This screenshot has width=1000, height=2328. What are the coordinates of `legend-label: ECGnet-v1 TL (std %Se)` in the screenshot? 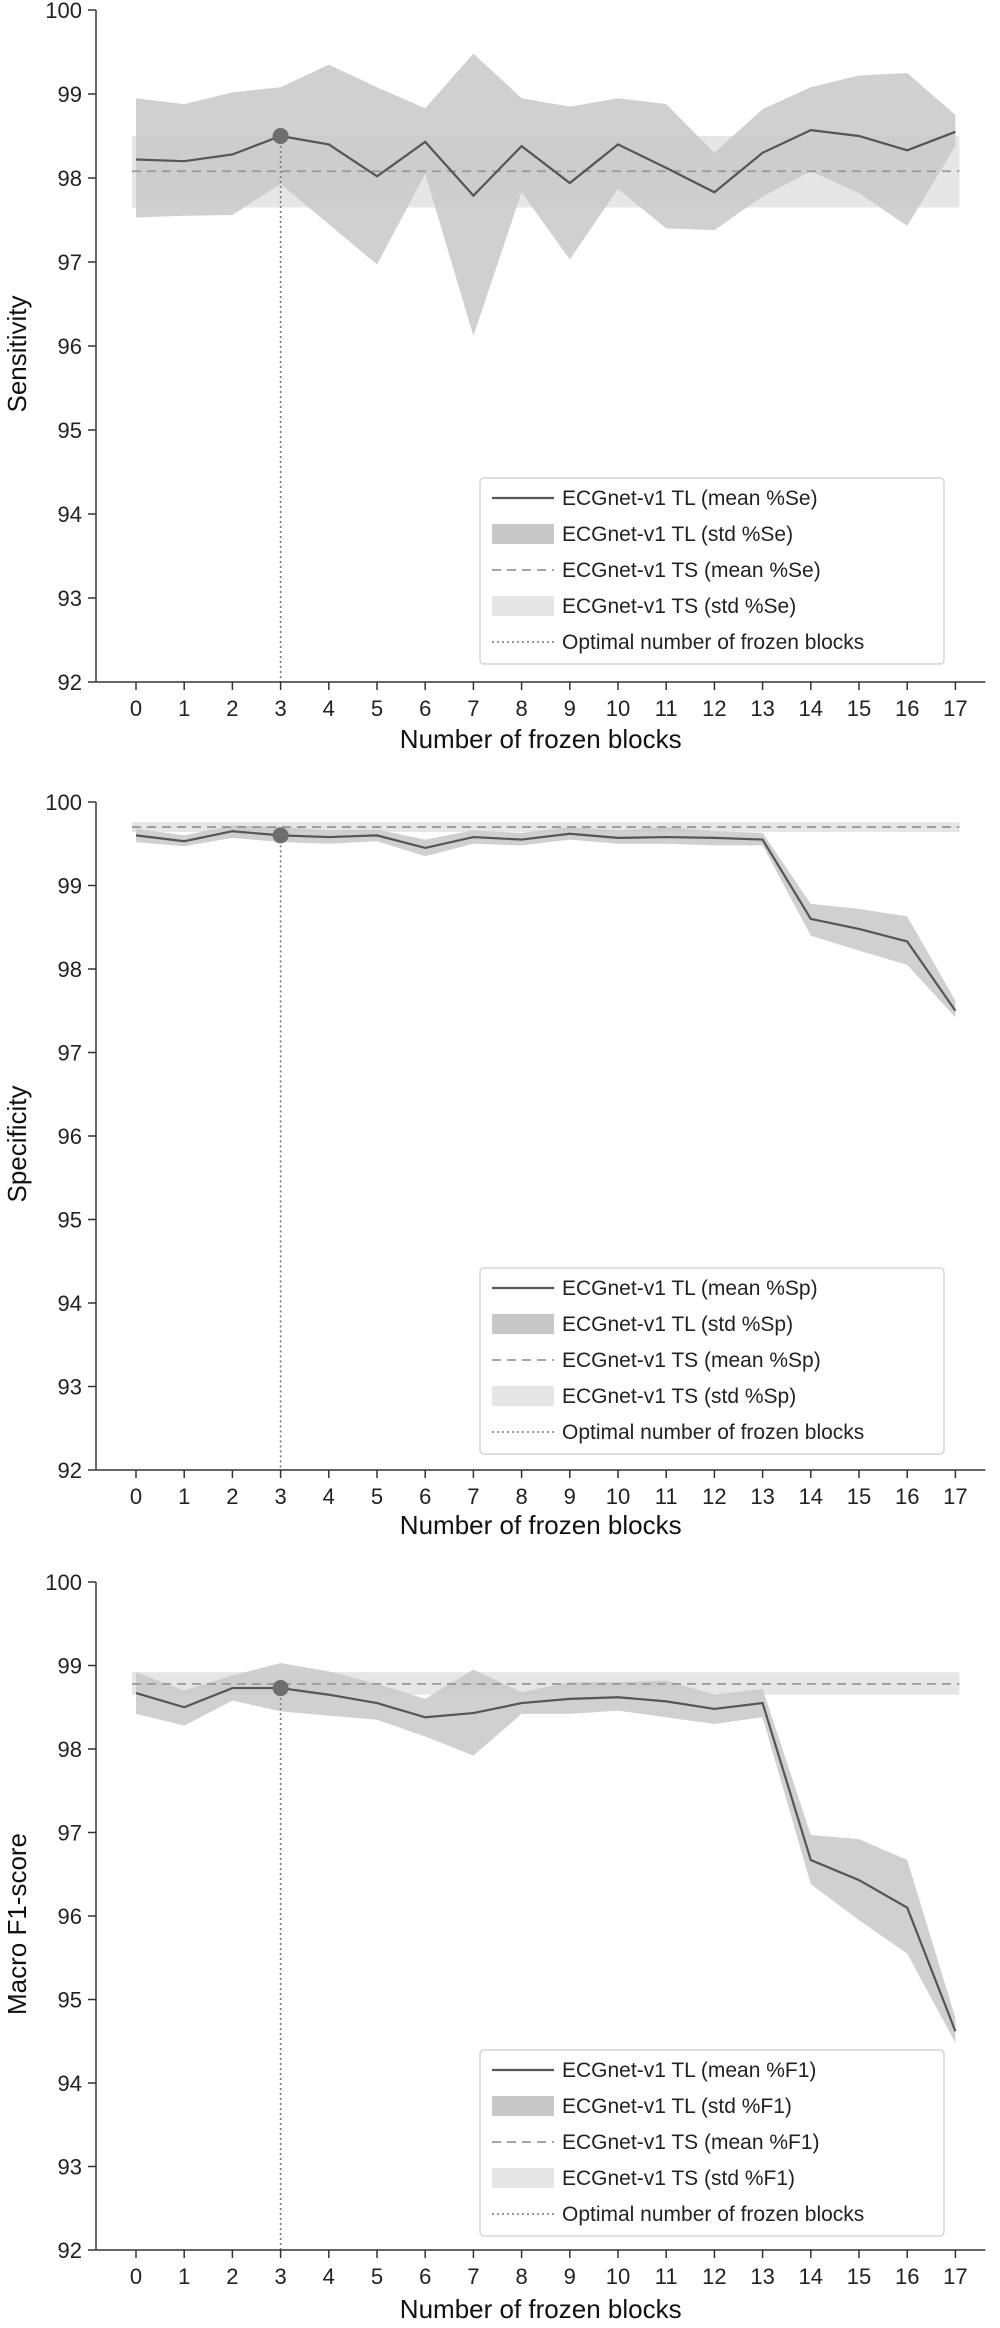 It's located at (677, 534).